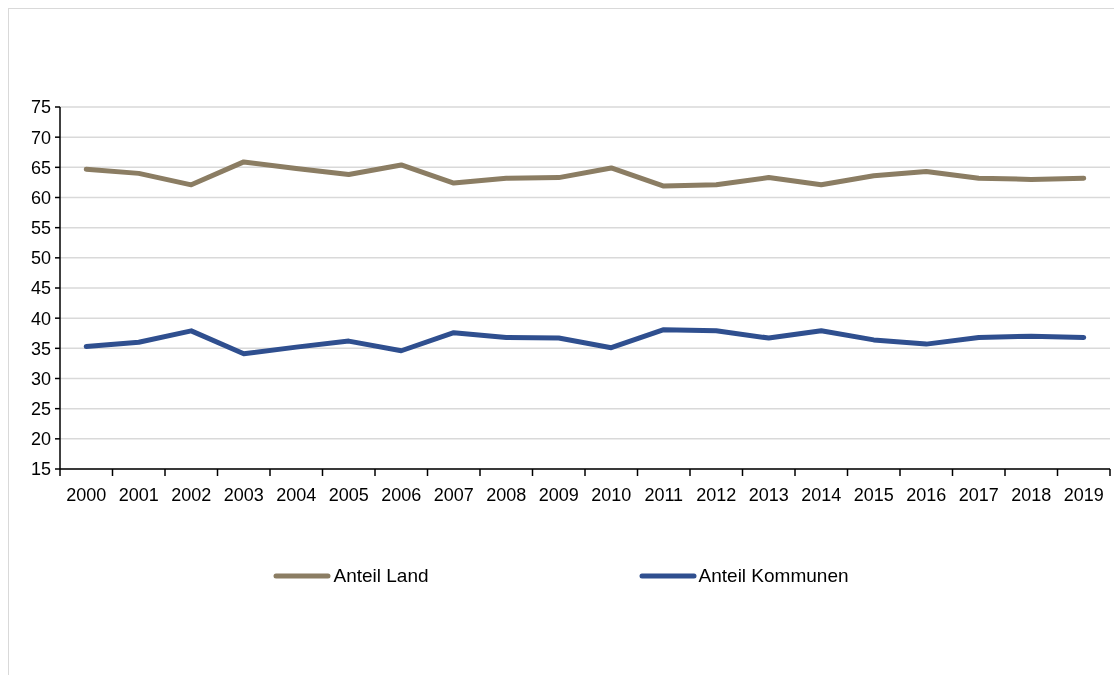 The width and height of the screenshot is (1114, 675). What do you see at coordinates (1083, 494) in the screenshot?
I see `x-tick-label: 2019` at bounding box center [1083, 494].